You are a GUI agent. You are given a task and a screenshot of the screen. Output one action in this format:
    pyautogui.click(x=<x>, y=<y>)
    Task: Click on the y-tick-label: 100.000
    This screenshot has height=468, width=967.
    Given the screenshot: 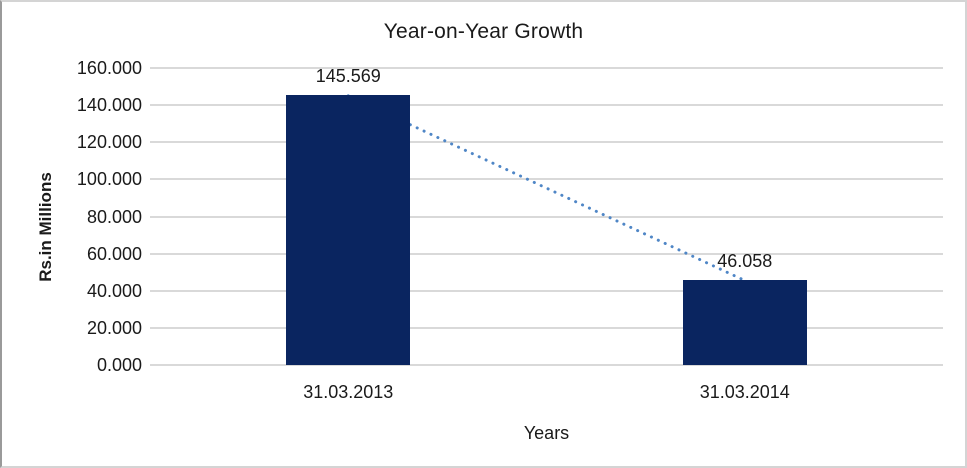 What is the action you would take?
    pyautogui.click(x=109, y=179)
    